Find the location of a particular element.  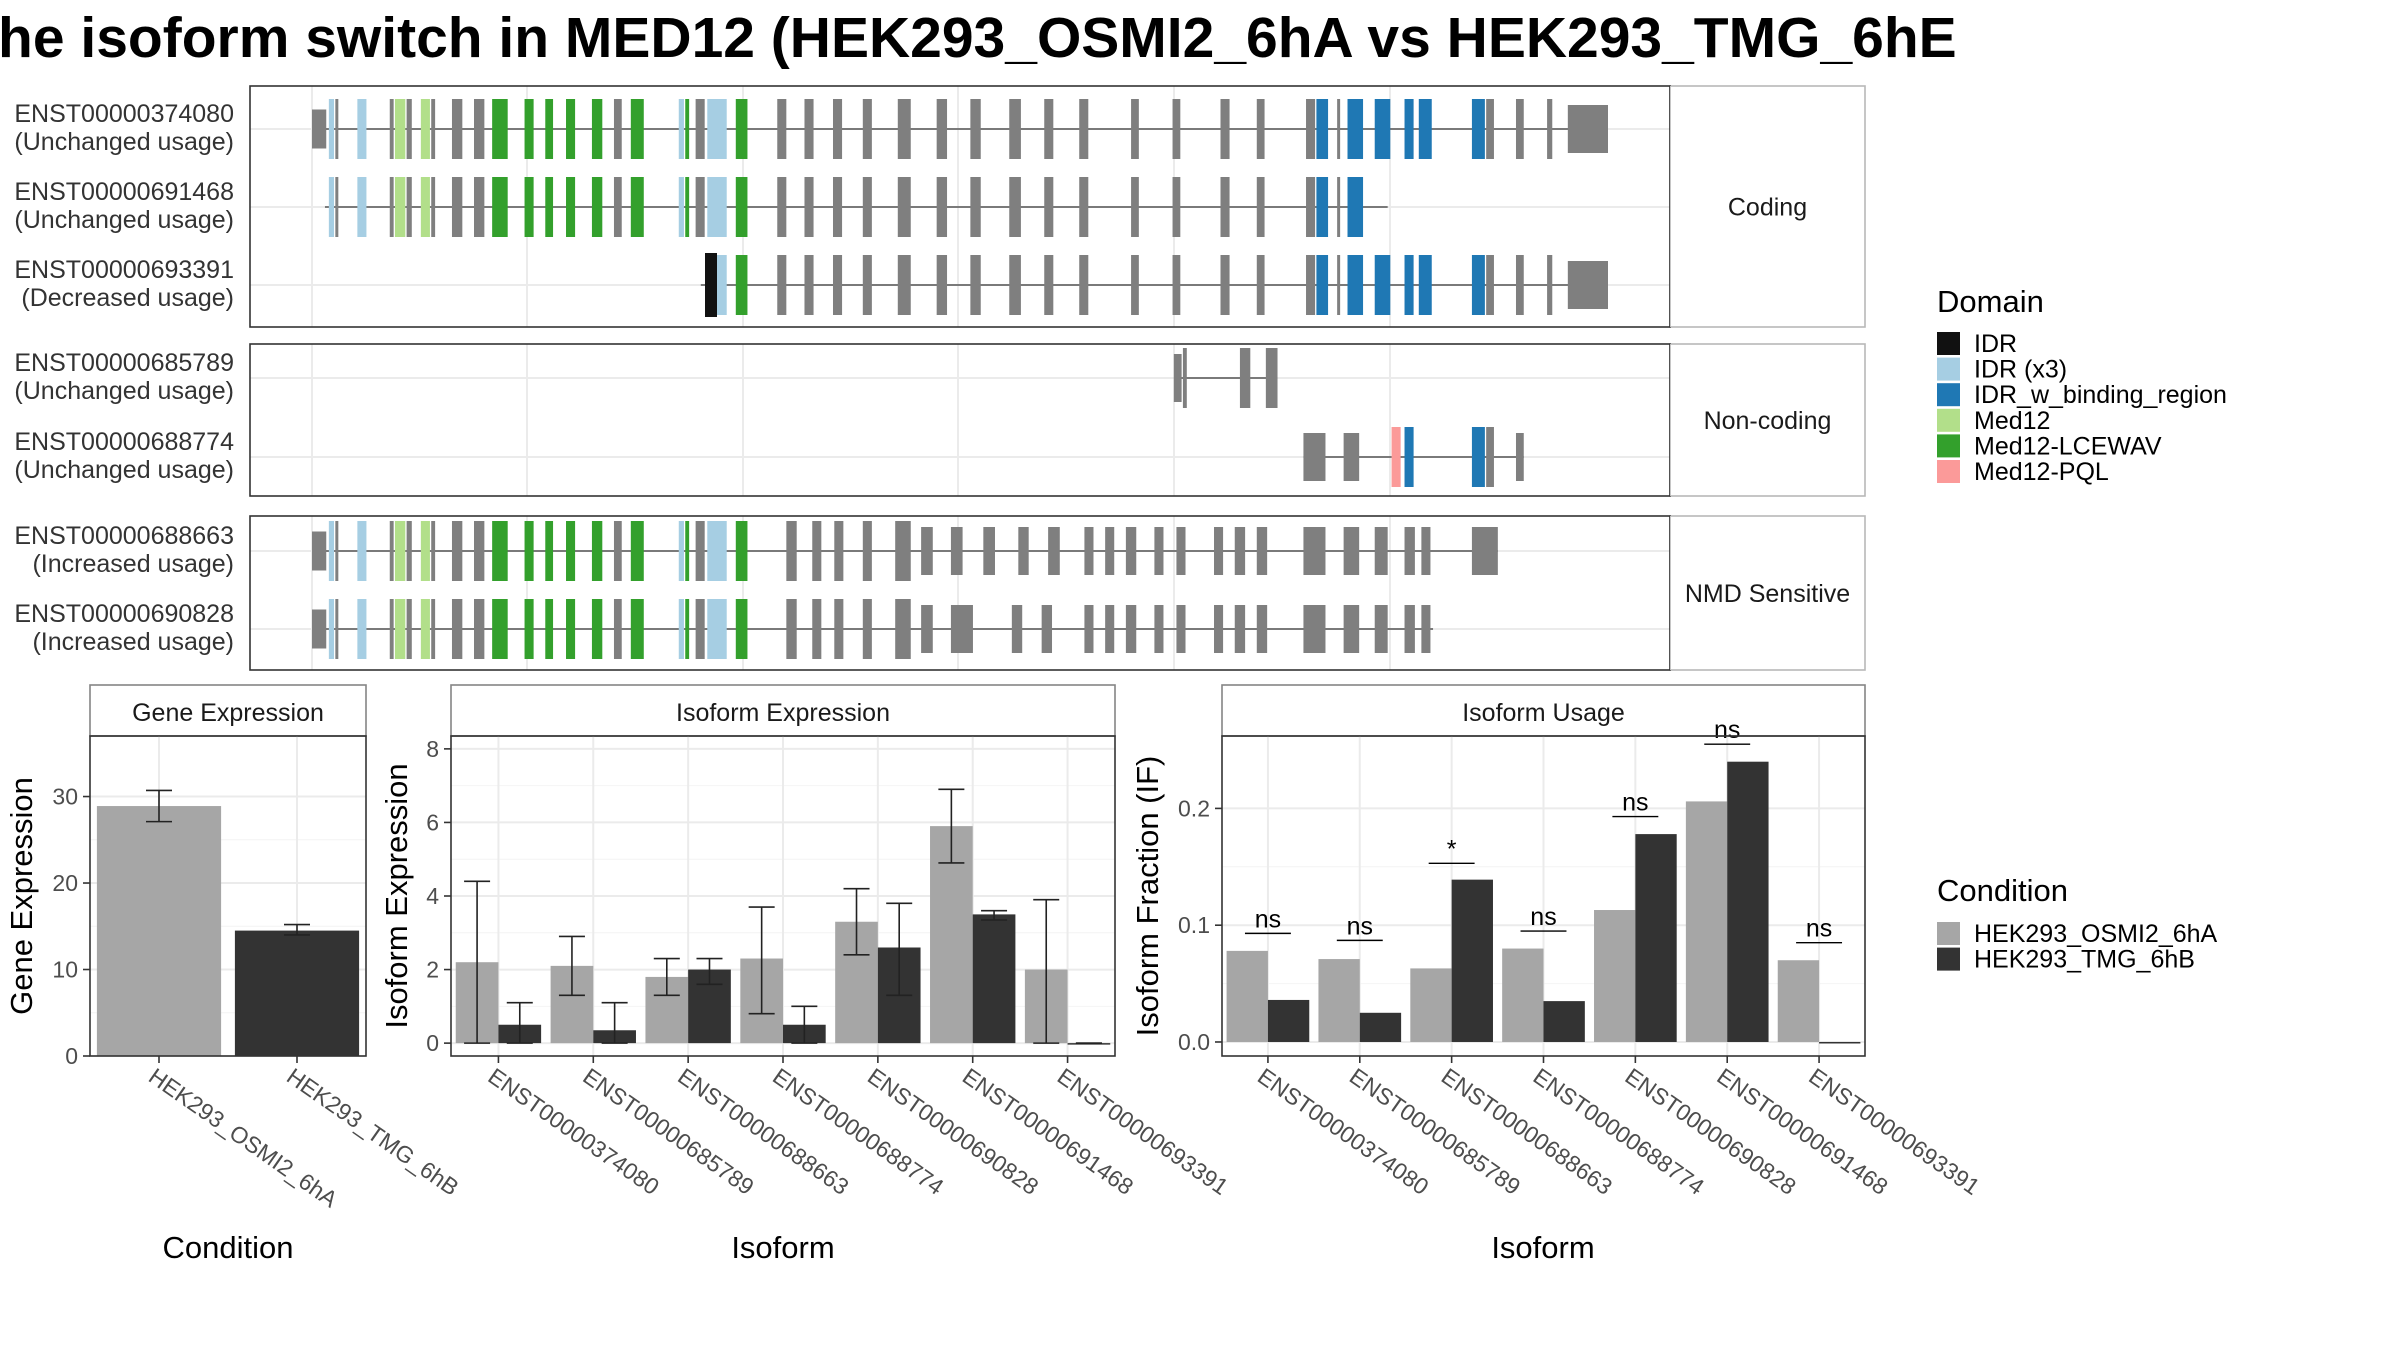

condition-legend-item: HEK293_TMG_6hB is located at coordinates (2084, 960).